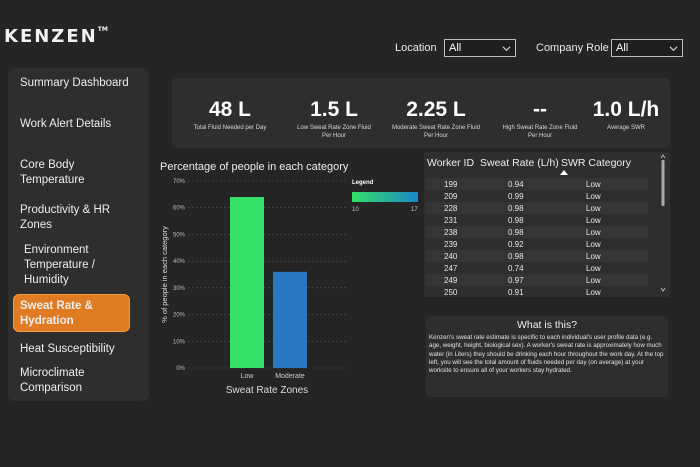 The height and width of the screenshot is (467, 700). What do you see at coordinates (180, 369) in the screenshot?
I see `y-tick-label: 0%` at bounding box center [180, 369].